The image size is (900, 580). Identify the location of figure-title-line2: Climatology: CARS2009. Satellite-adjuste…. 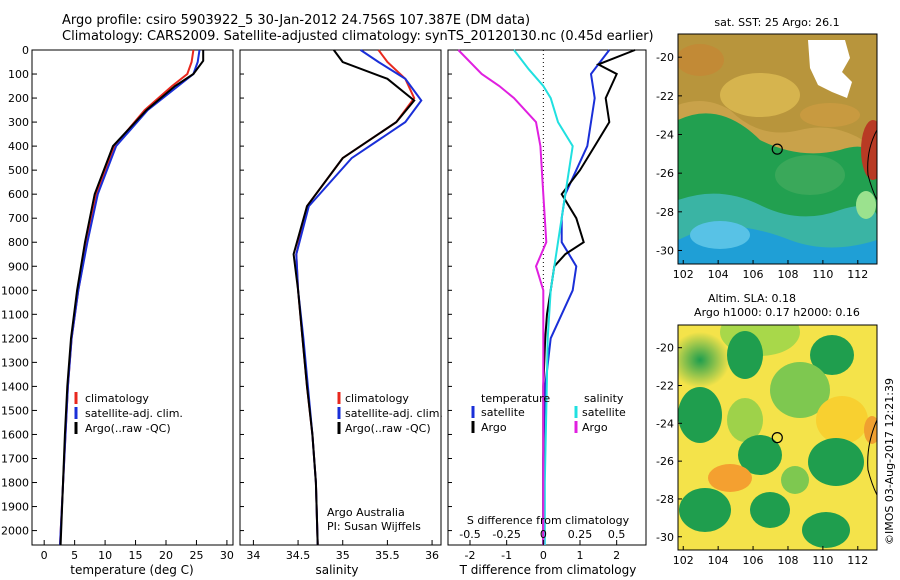
(358, 36).